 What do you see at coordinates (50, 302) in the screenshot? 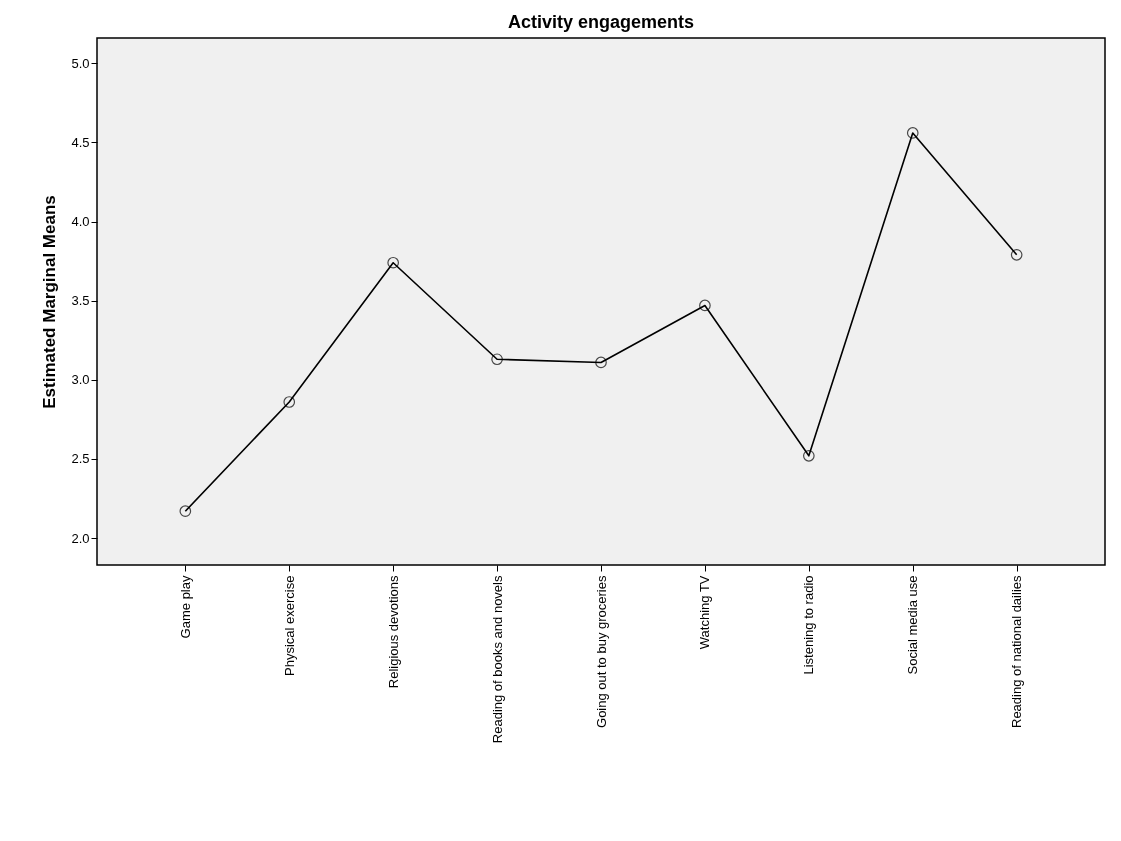
I see `y-axis-title: Estimated Marginal Means` at bounding box center [50, 302].